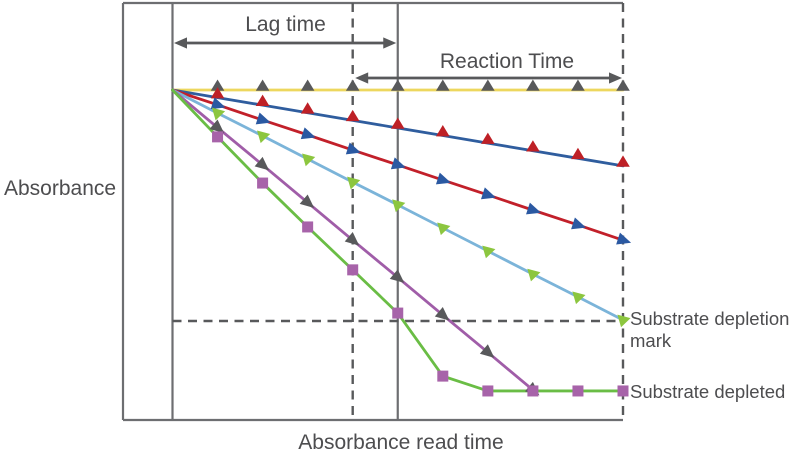 This screenshot has width=800, height=465. Describe the element at coordinates (362, 78) in the screenshot. I see `reaction-time-arrow-left-head` at that location.